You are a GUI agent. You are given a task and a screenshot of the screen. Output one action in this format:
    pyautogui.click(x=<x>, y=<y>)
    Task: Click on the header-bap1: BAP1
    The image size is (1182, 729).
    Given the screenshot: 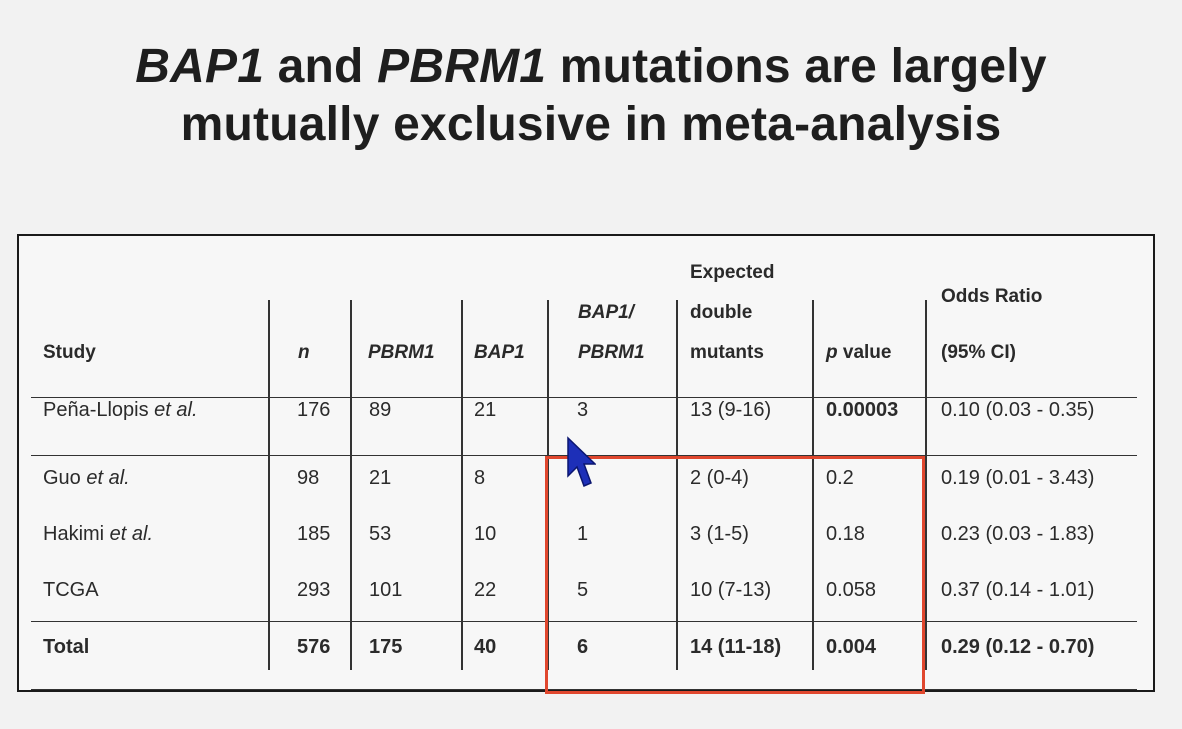 What is the action you would take?
    pyautogui.click(x=499, y=352)
    